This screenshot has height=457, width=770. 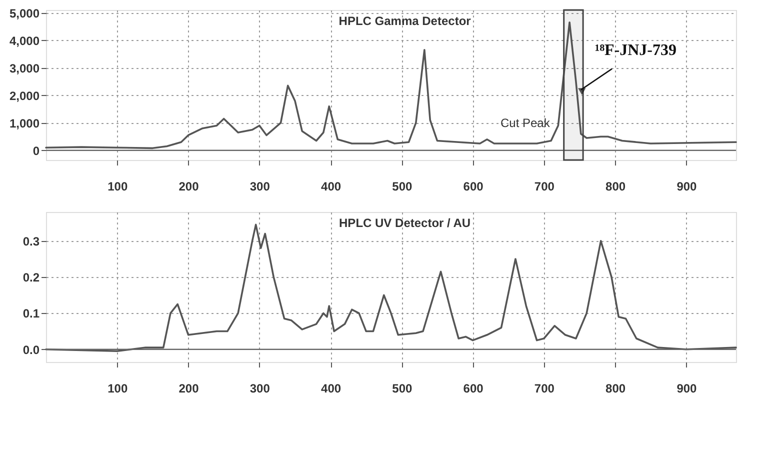 What do you see at coordinates (36, 151) in the screenshot?
I see `y-tick-label: 0` at bounding box center [36, 151].